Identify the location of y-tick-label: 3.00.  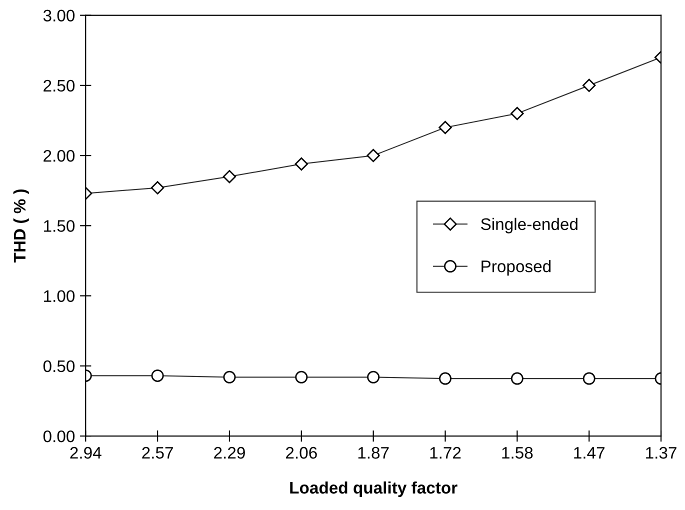
(59, 16).